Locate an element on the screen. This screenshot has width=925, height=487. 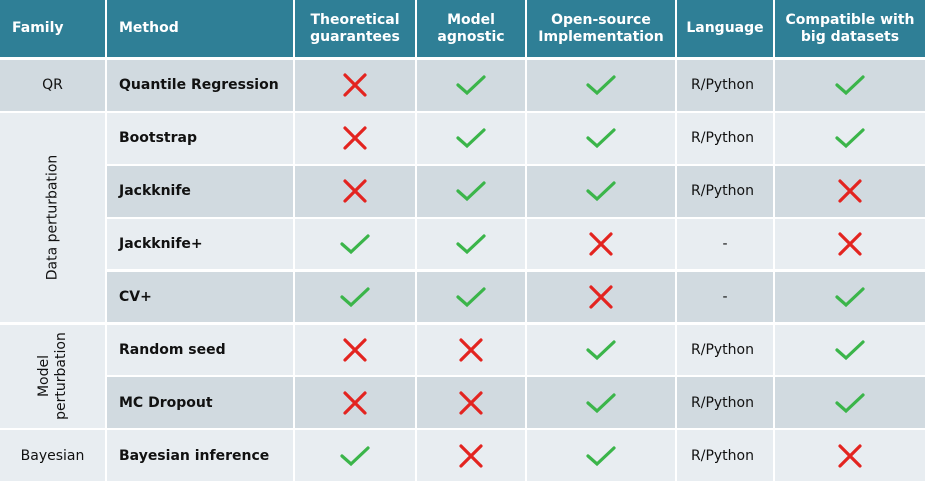
method-cell: Jackknife+ is located at coordinates (200, 244).